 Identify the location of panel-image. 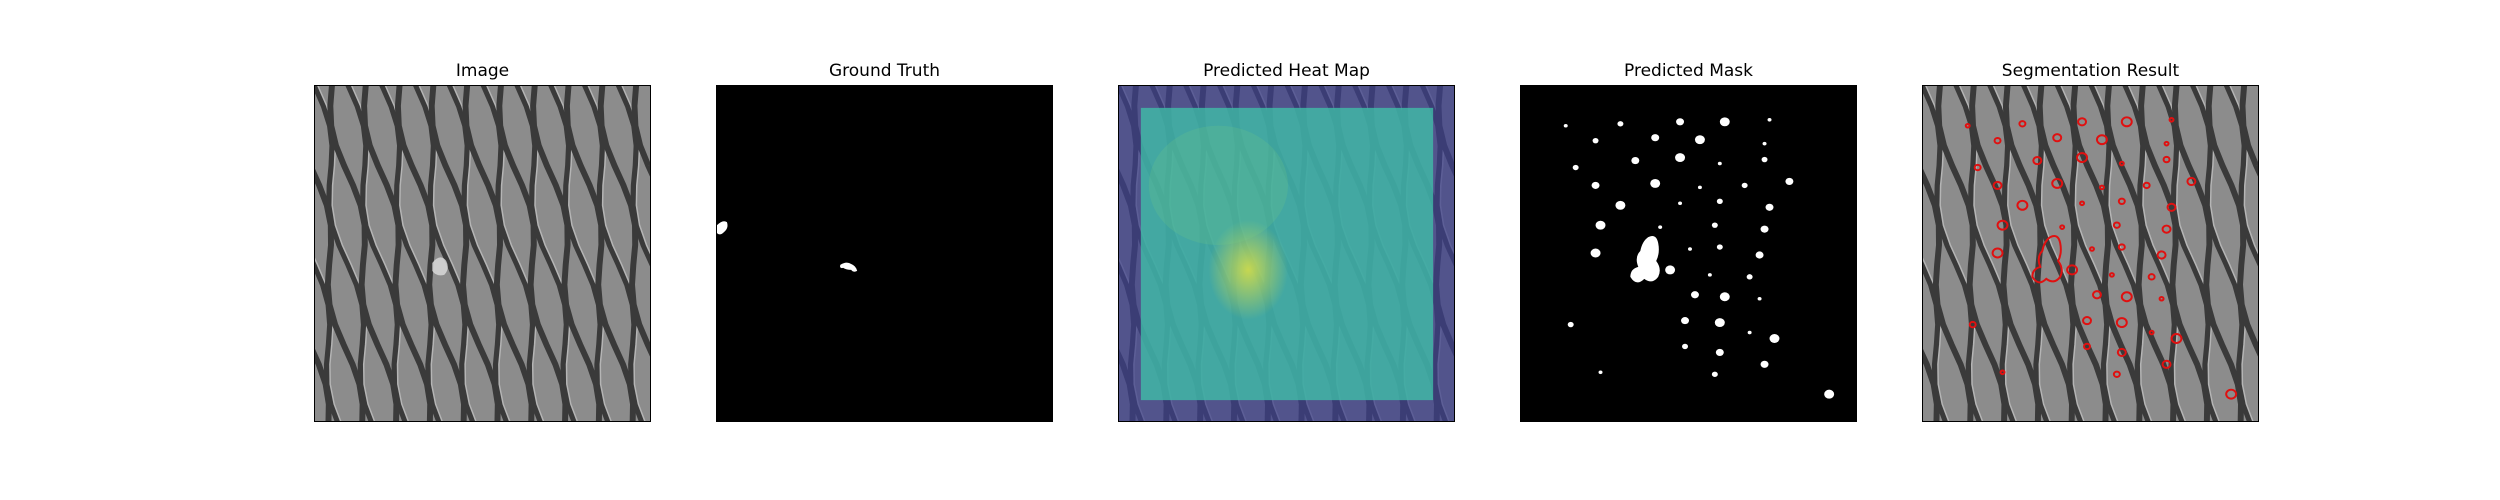
(482, 253).